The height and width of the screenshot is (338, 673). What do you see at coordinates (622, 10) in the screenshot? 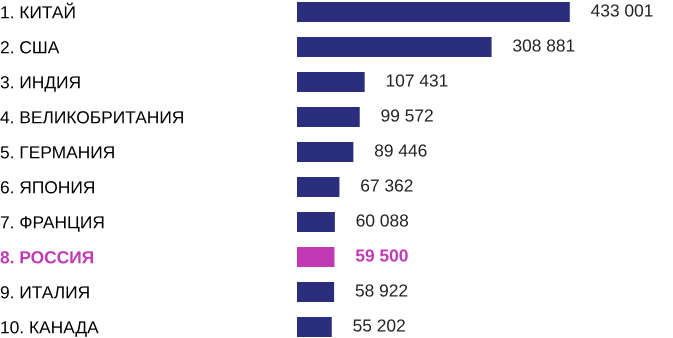
I see `data-label: 433 001` at bounding box center [622, 10].